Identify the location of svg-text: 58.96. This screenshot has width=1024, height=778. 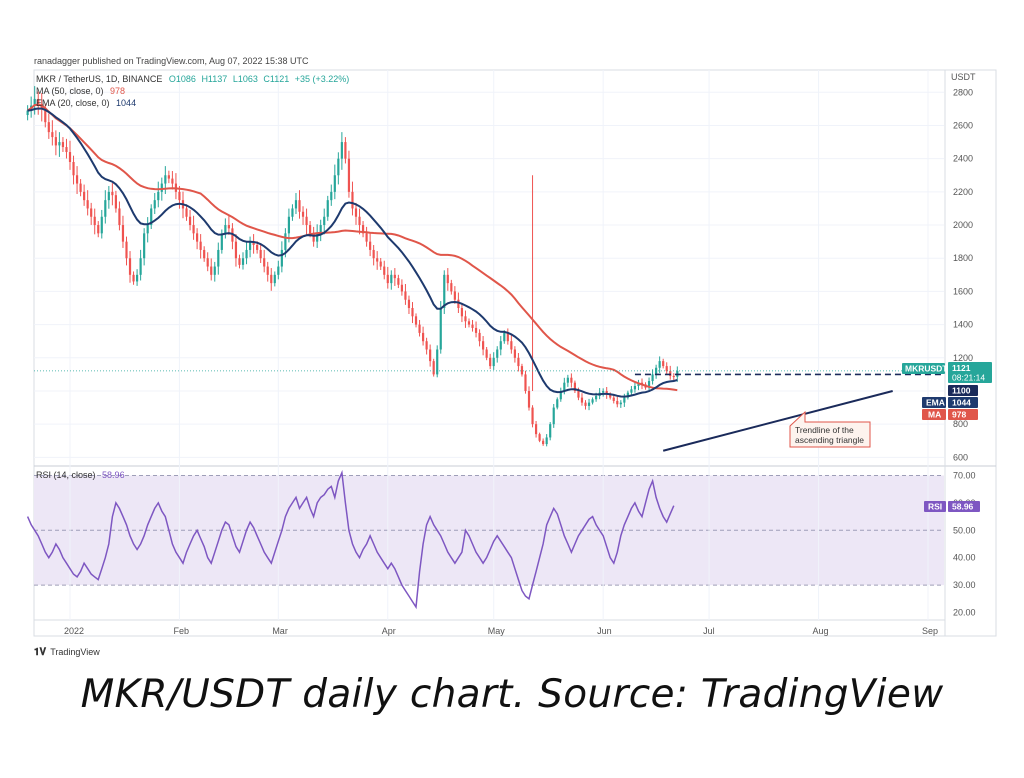
(963, 507).